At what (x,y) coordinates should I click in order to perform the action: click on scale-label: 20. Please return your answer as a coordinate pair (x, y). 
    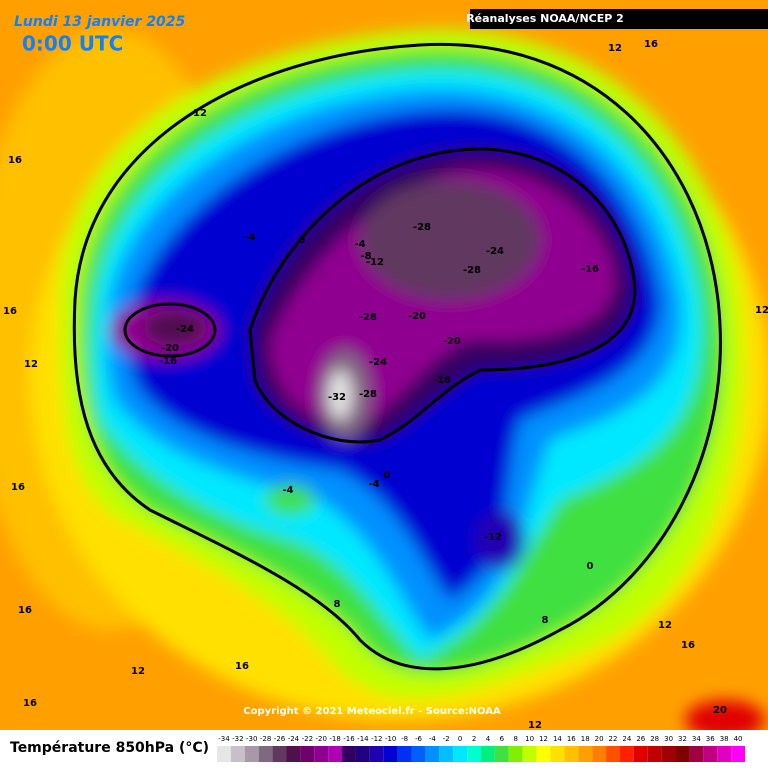
    Looking at the image, I should click on (599, 739).